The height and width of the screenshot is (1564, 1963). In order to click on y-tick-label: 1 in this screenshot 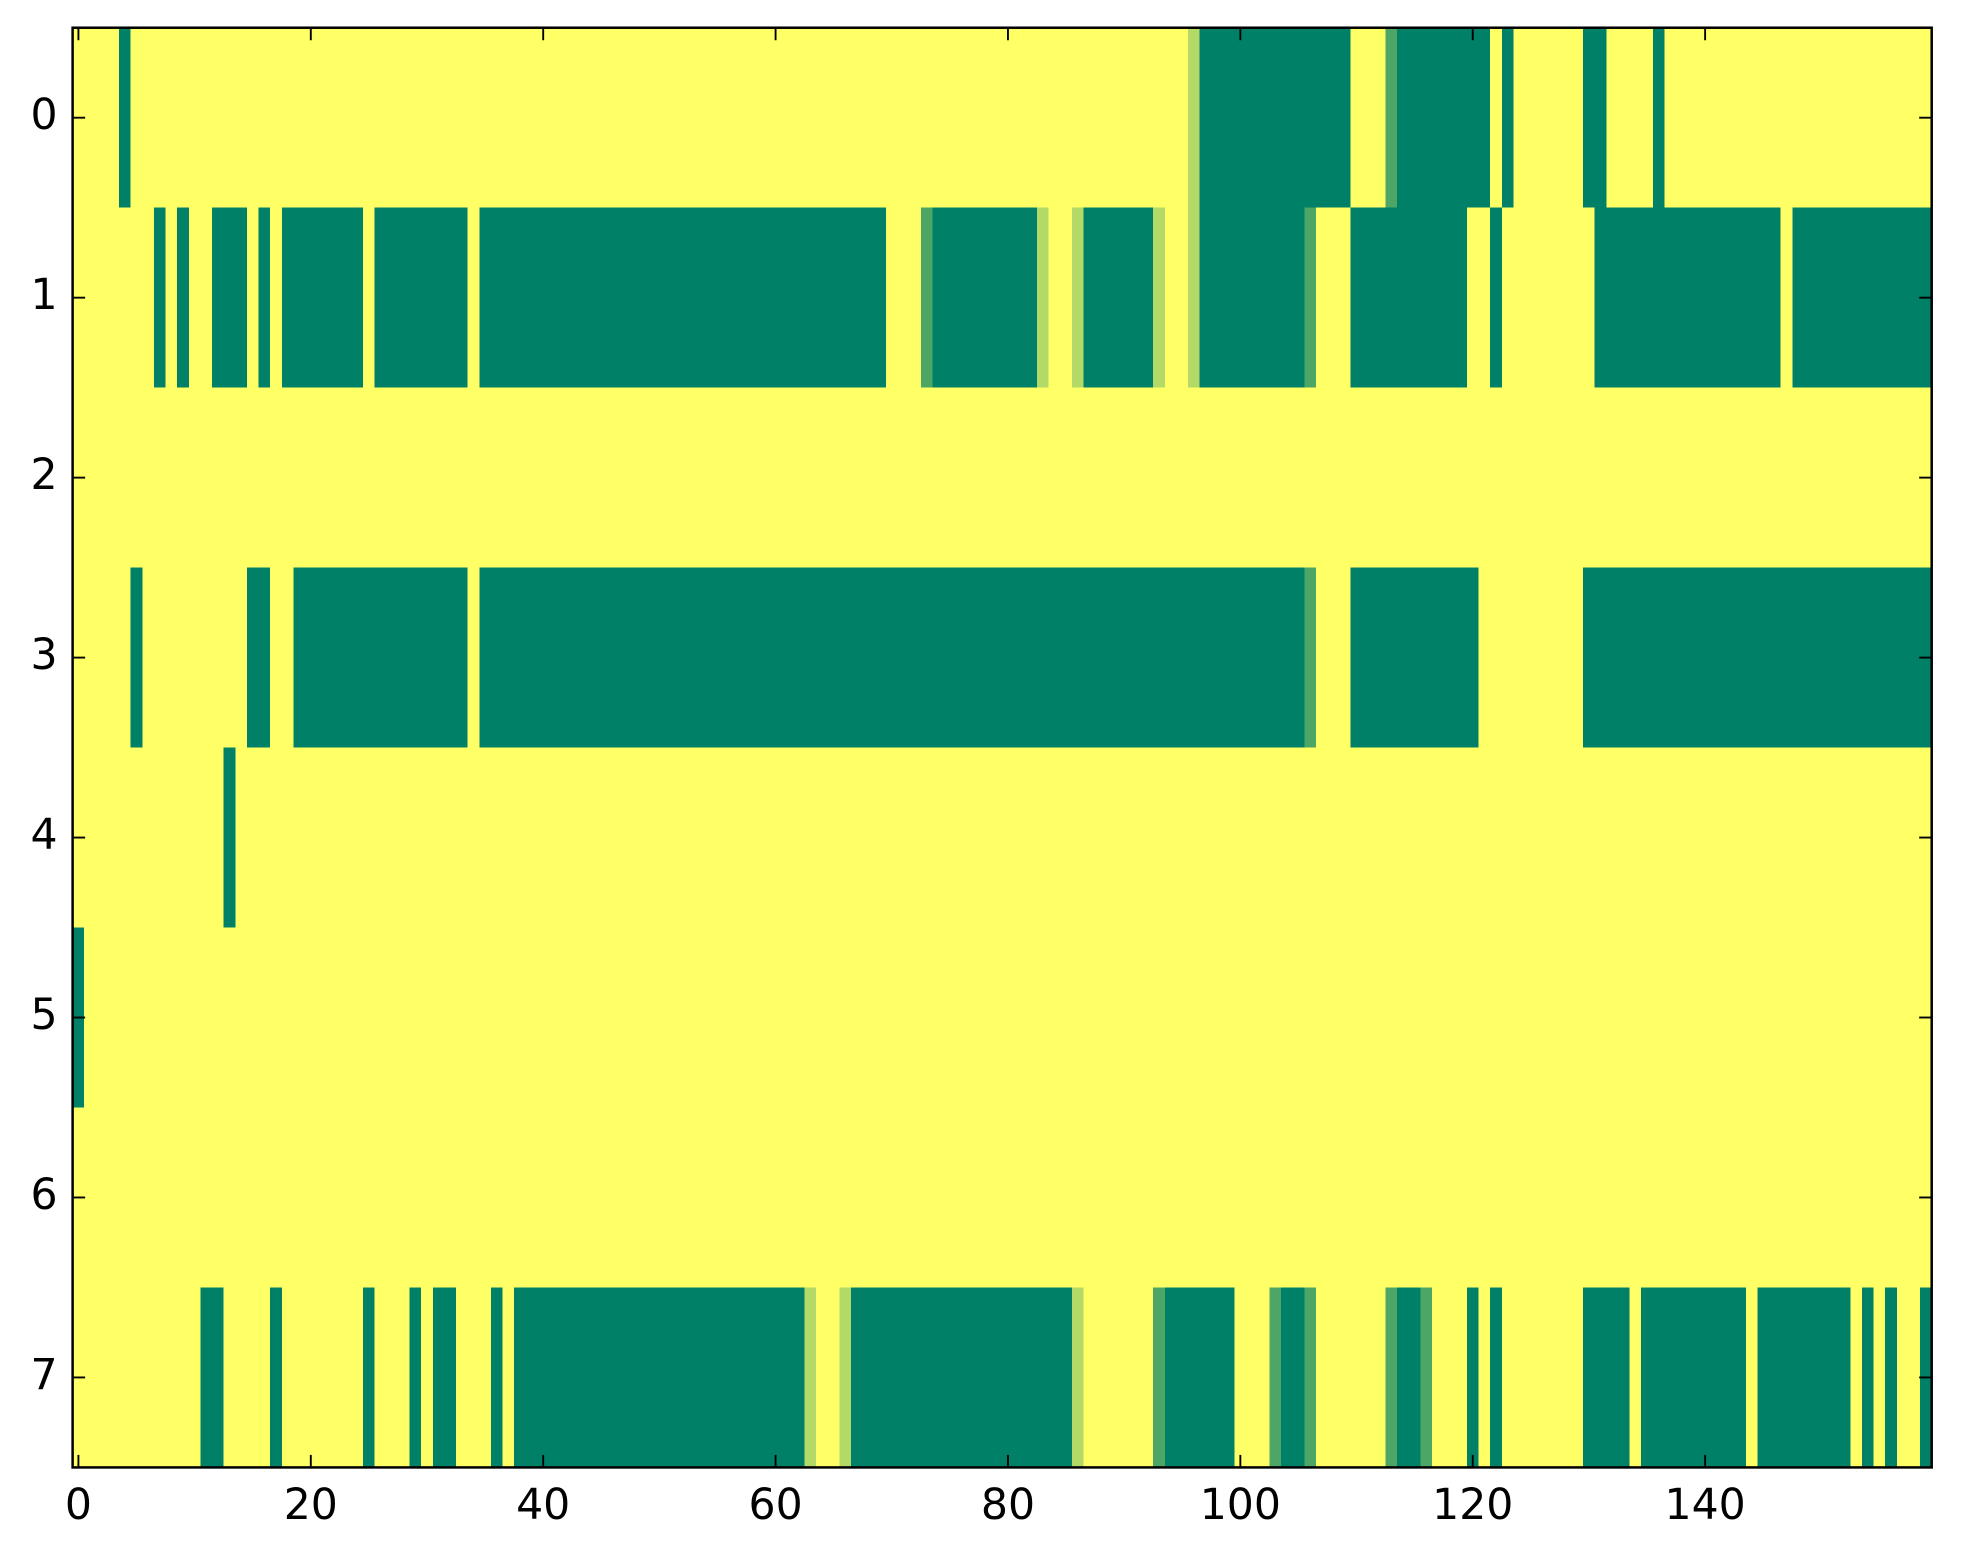, I will do `click(44, 295)`.